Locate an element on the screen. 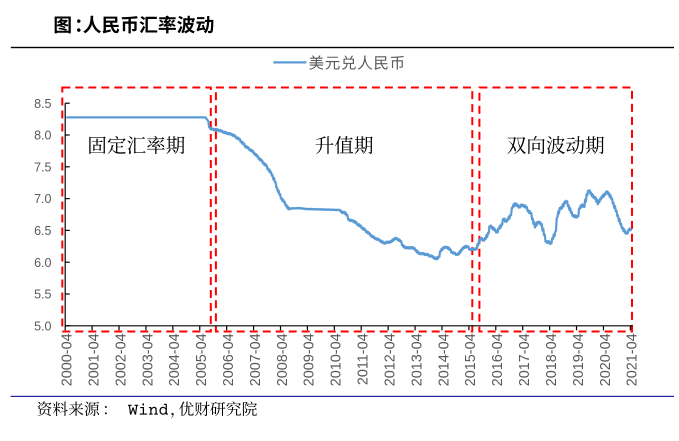 Image resolution: width=679 pixels, height=441 pixels. svg-text: 2007-04 is located at coordinates (256, 359).